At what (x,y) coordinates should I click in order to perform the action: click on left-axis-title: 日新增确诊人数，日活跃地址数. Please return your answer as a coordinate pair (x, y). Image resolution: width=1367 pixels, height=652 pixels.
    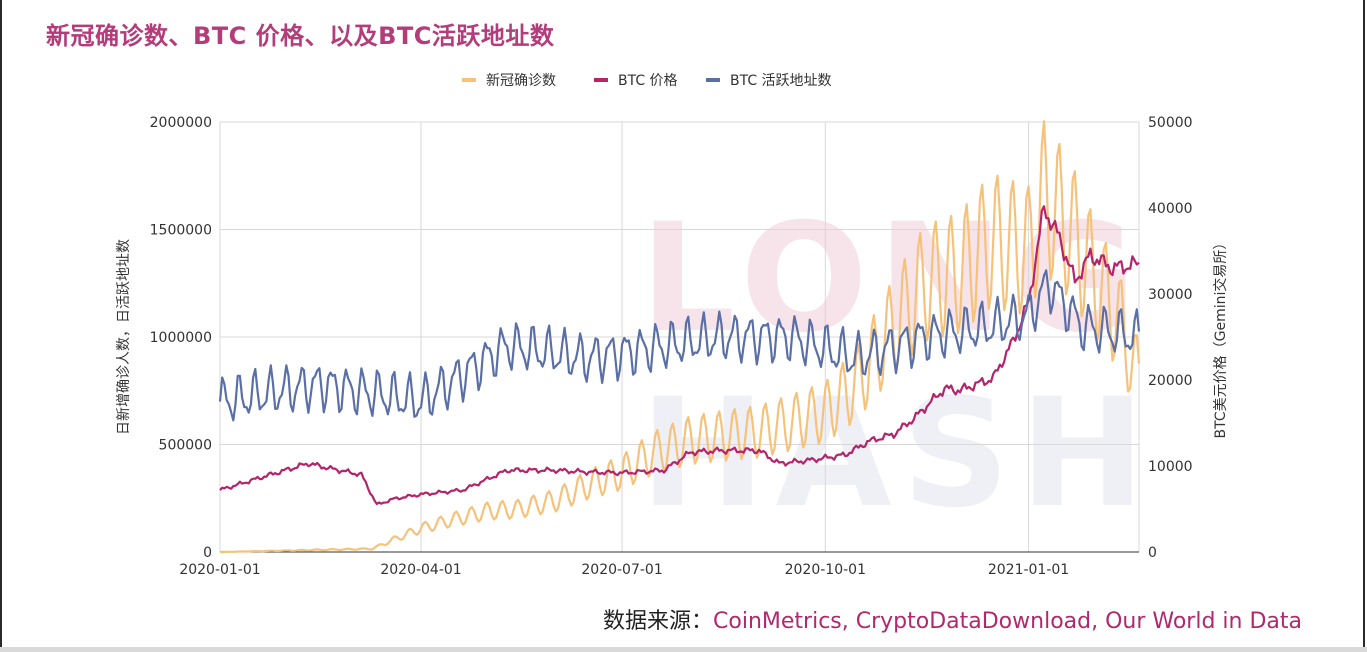
    Looking at the image, I should click on (124, 337).